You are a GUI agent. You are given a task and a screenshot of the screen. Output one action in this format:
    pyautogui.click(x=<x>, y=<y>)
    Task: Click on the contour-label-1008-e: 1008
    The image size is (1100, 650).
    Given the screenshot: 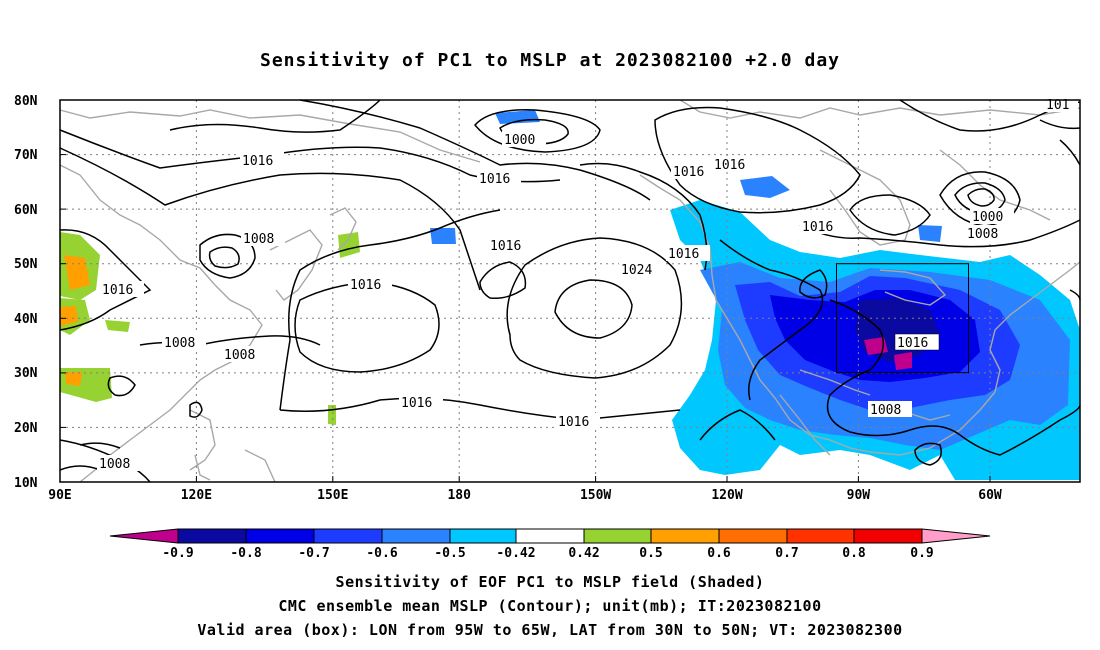 What is the action you would take?
    pyautogui.click(x=982, y=234)
    